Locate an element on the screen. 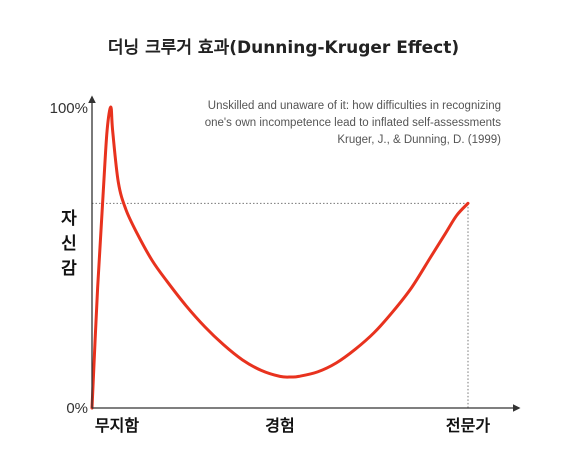  x-tick-labels: 무지함 경험 전문가 is located at coordinates (292, 425).